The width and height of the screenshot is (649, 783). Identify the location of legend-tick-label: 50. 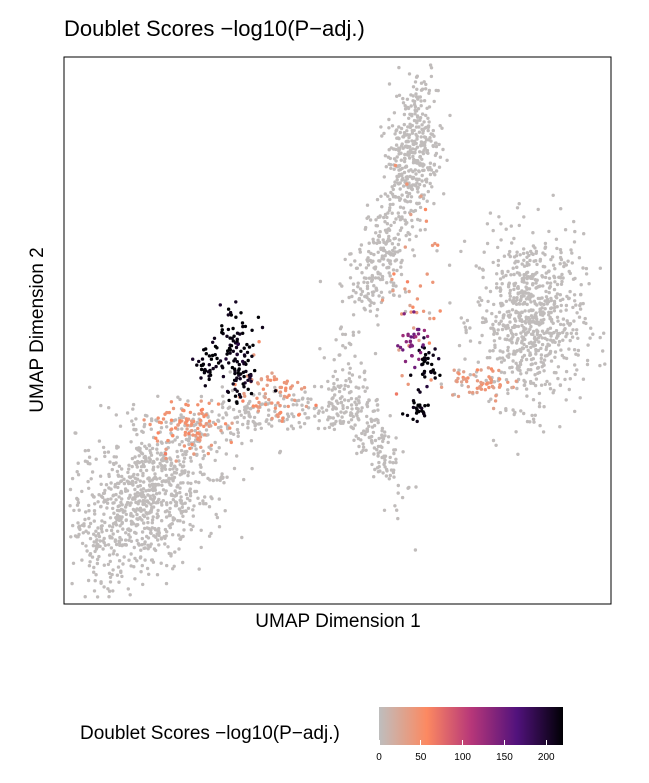
(421, 757).